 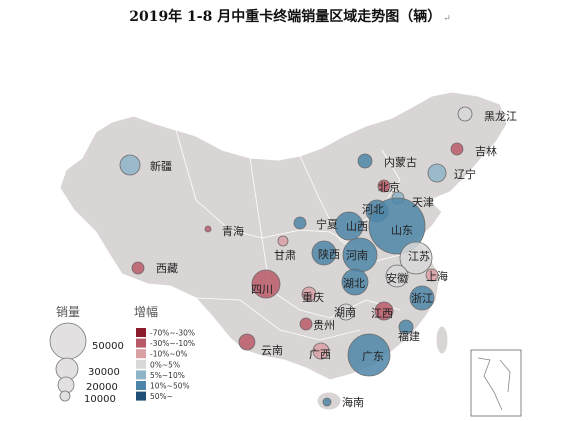 What do you see at coordinates (357, 226) in the screenshot?
I see `province-label: 山西` at bounding box center [357, 226].